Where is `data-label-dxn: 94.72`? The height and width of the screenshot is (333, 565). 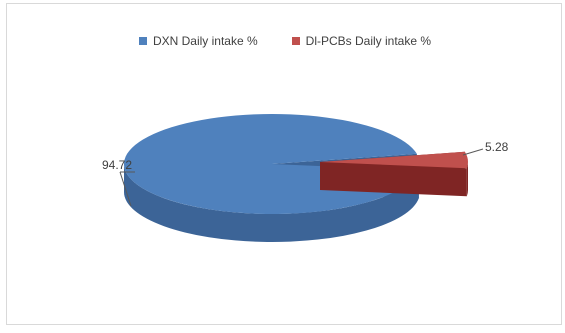
data-label-dxn: 94.72 is located at coordinates (117, 165).